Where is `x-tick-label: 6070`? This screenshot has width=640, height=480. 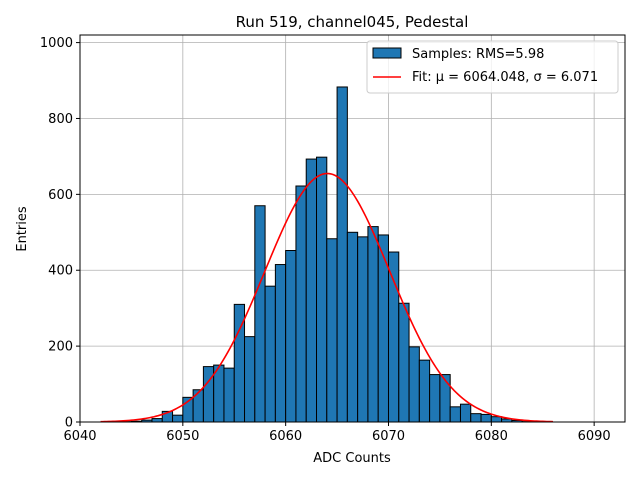
x-tick-label: 6070 is located at coordinates (388, 436).